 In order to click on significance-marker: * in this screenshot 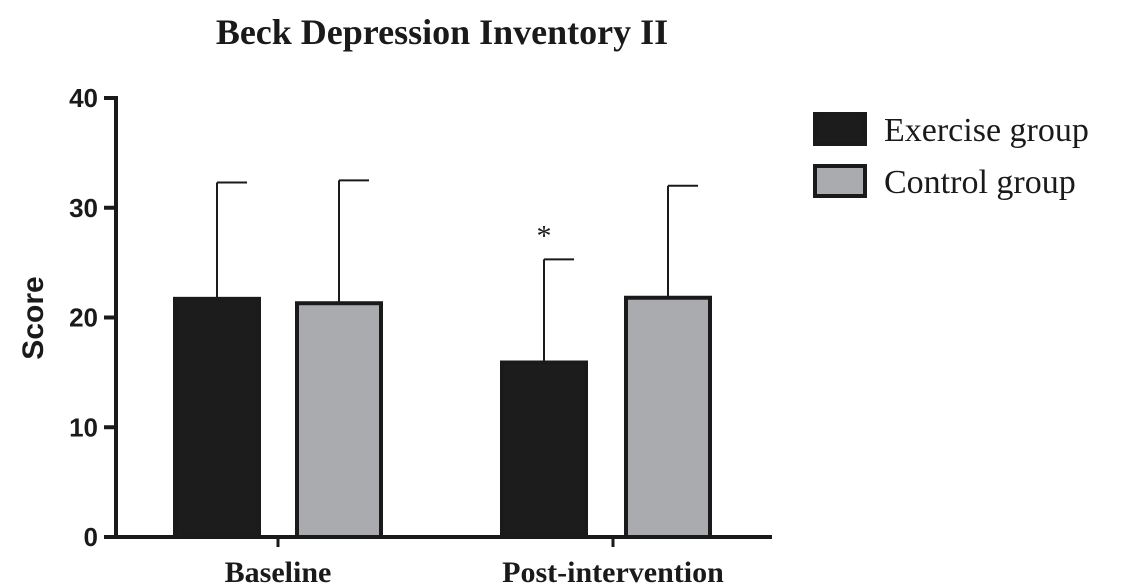, I will do `click(544, 235)`.